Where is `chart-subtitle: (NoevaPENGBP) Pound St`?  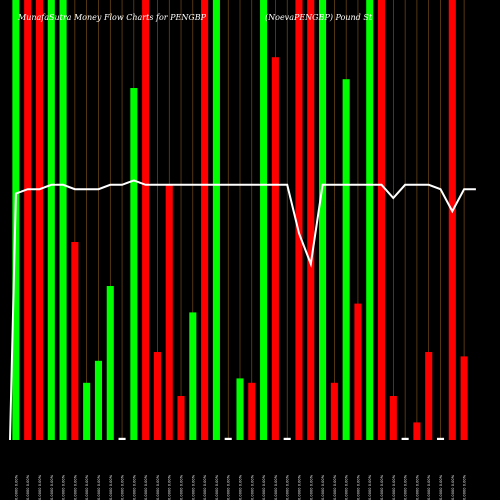 chart-subtitle: (NoevaPENGBP) Pound St is located at coordinates (319, 17).